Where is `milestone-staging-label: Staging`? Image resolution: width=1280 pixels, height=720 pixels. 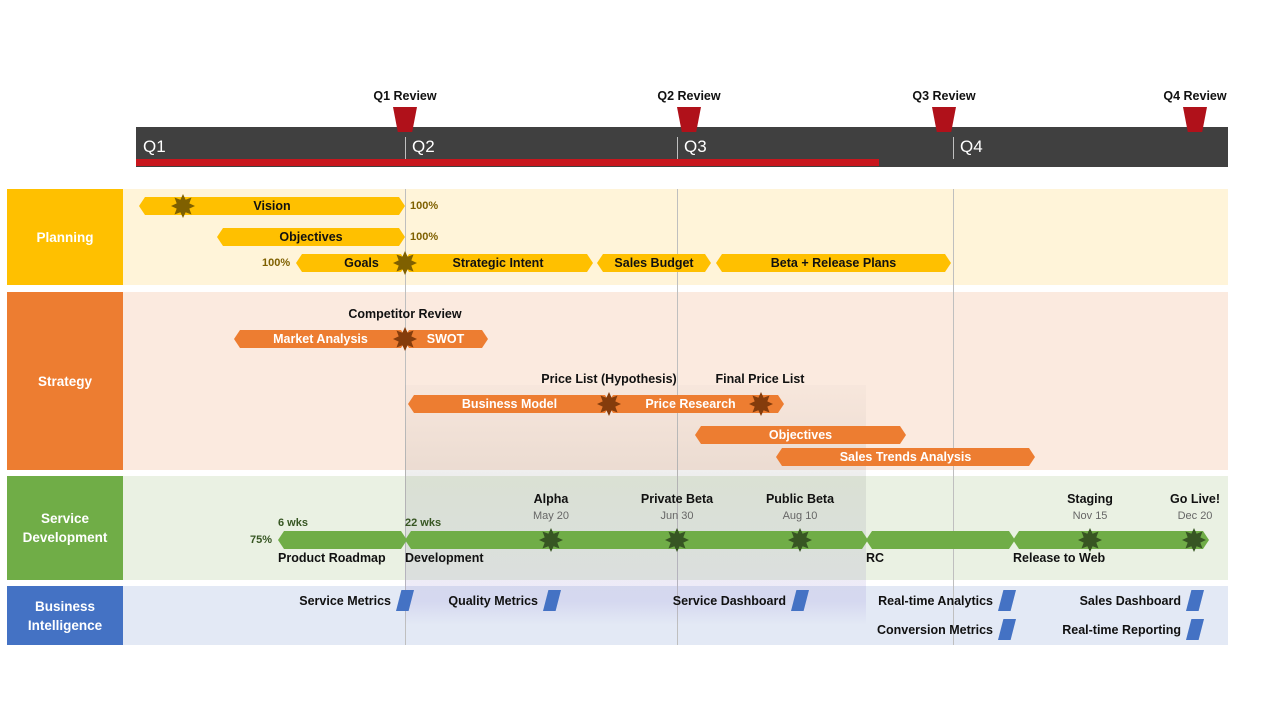
milestone-staging-label: Staging is located at coordinates (1090, 499).